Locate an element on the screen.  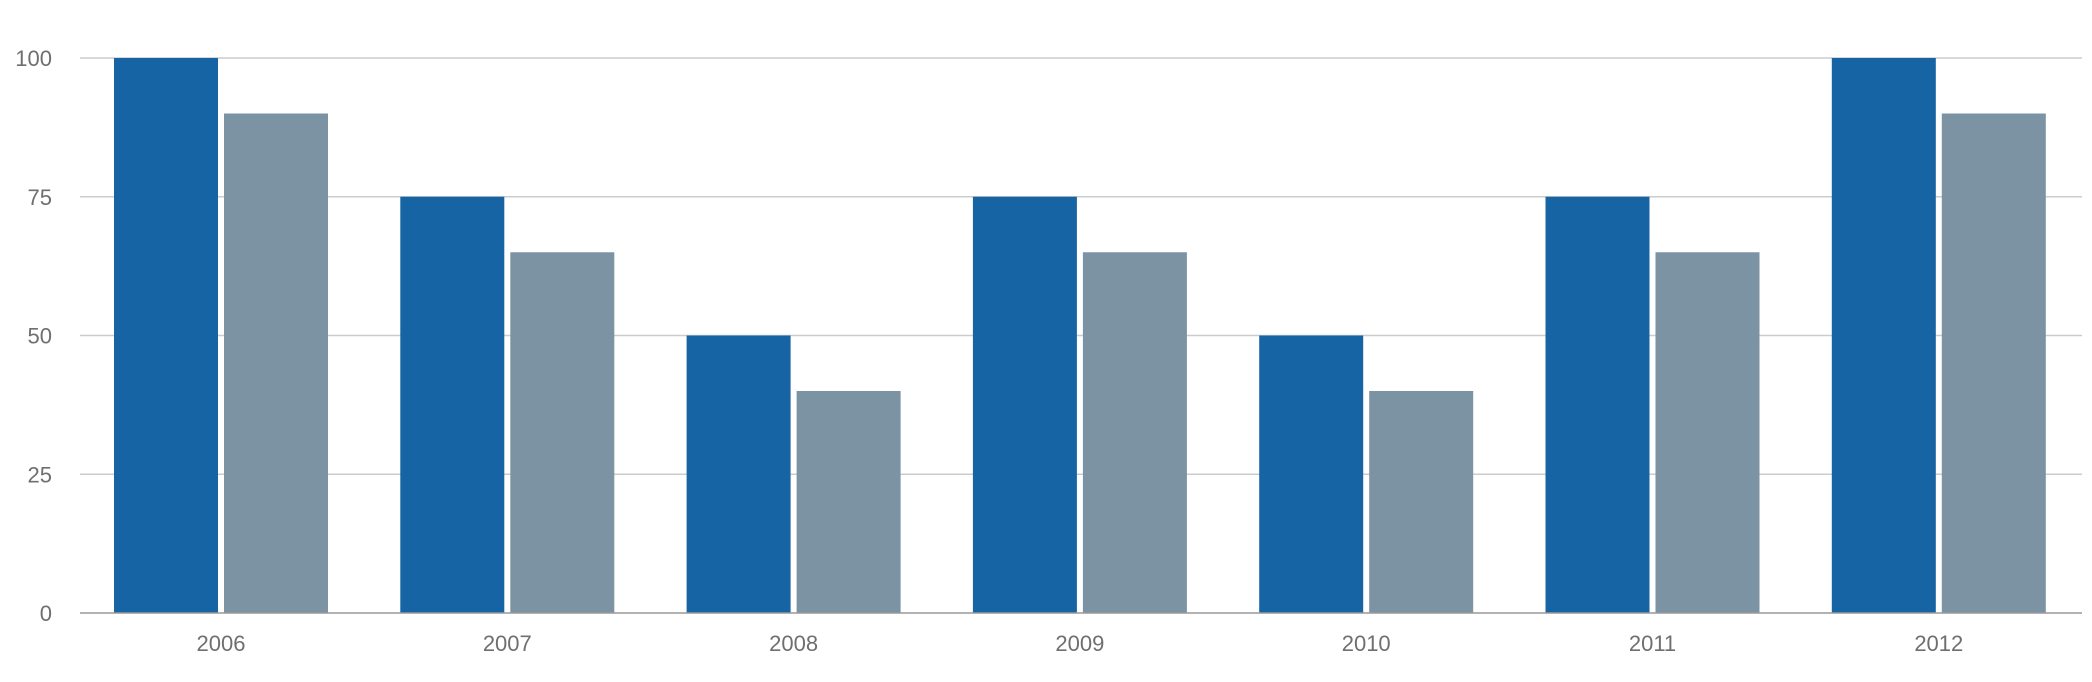
x-tick-label-2007: 2007 is located at coordinates (507, 643).